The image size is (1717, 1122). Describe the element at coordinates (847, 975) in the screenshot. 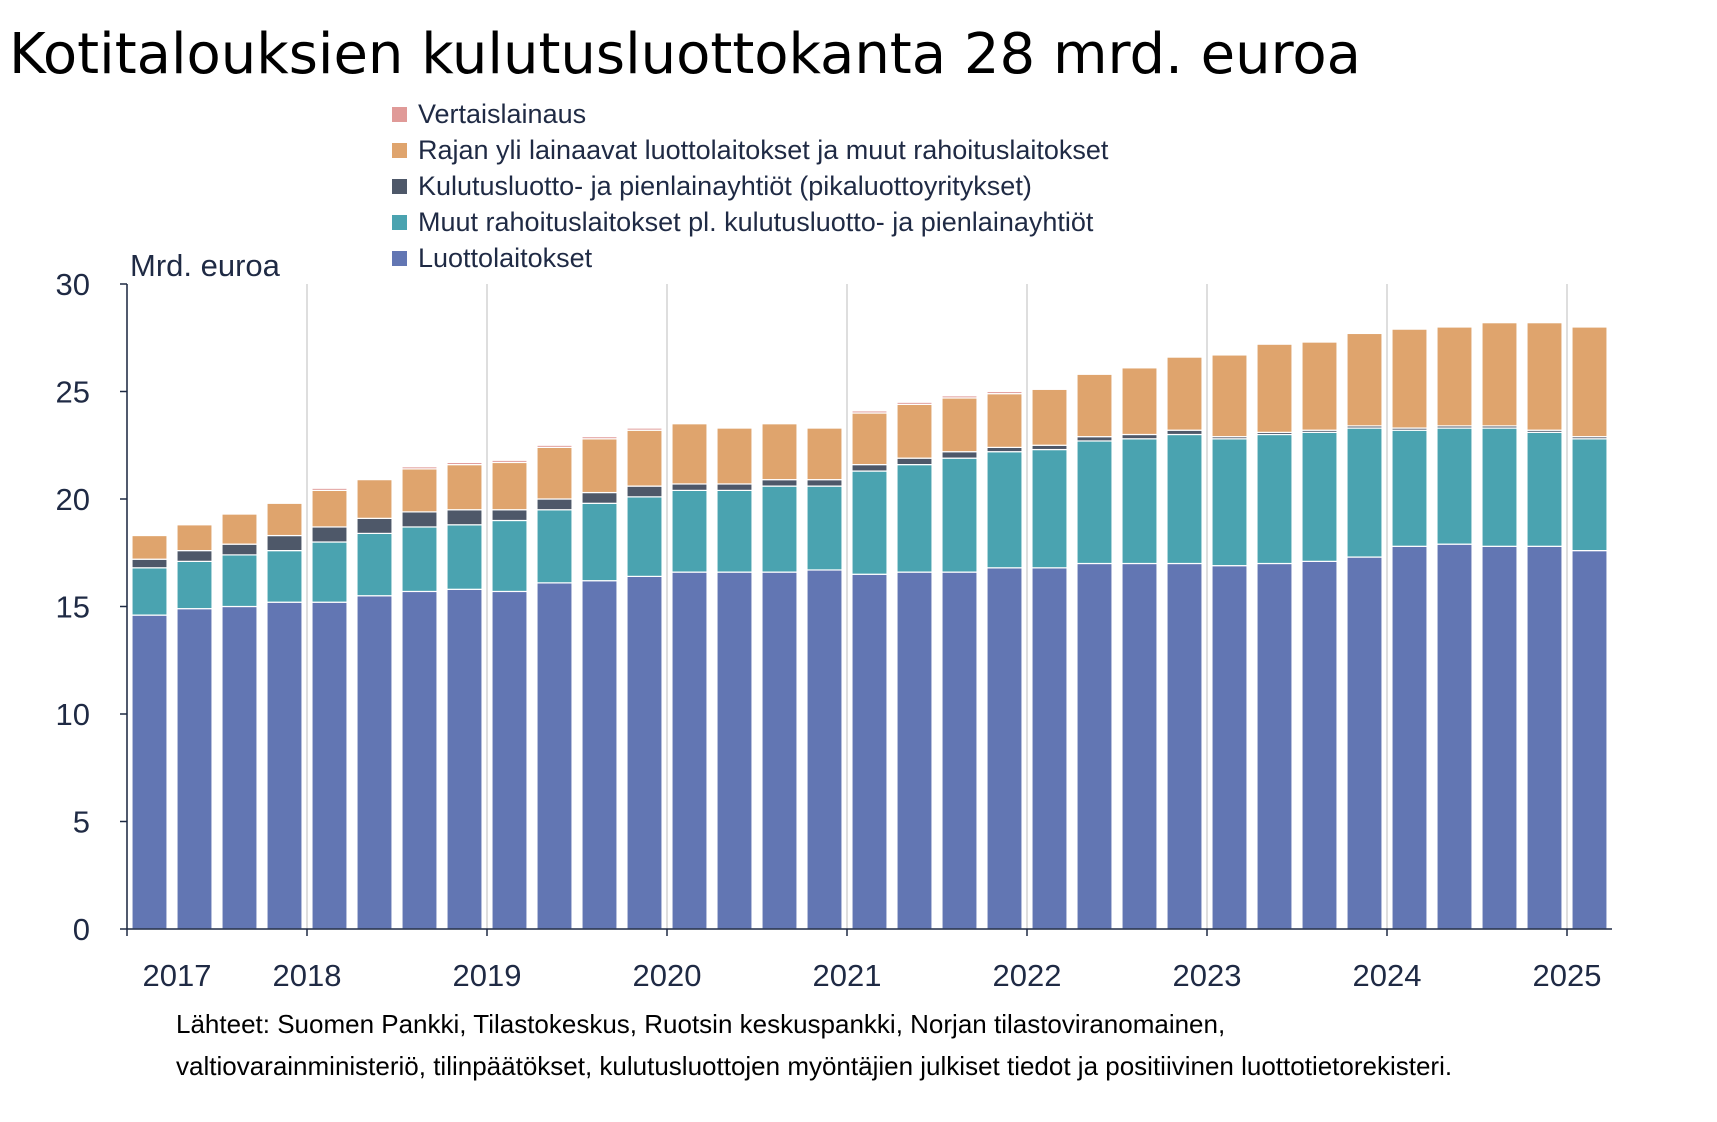

I see `x-tick-label: 2021` at that location.